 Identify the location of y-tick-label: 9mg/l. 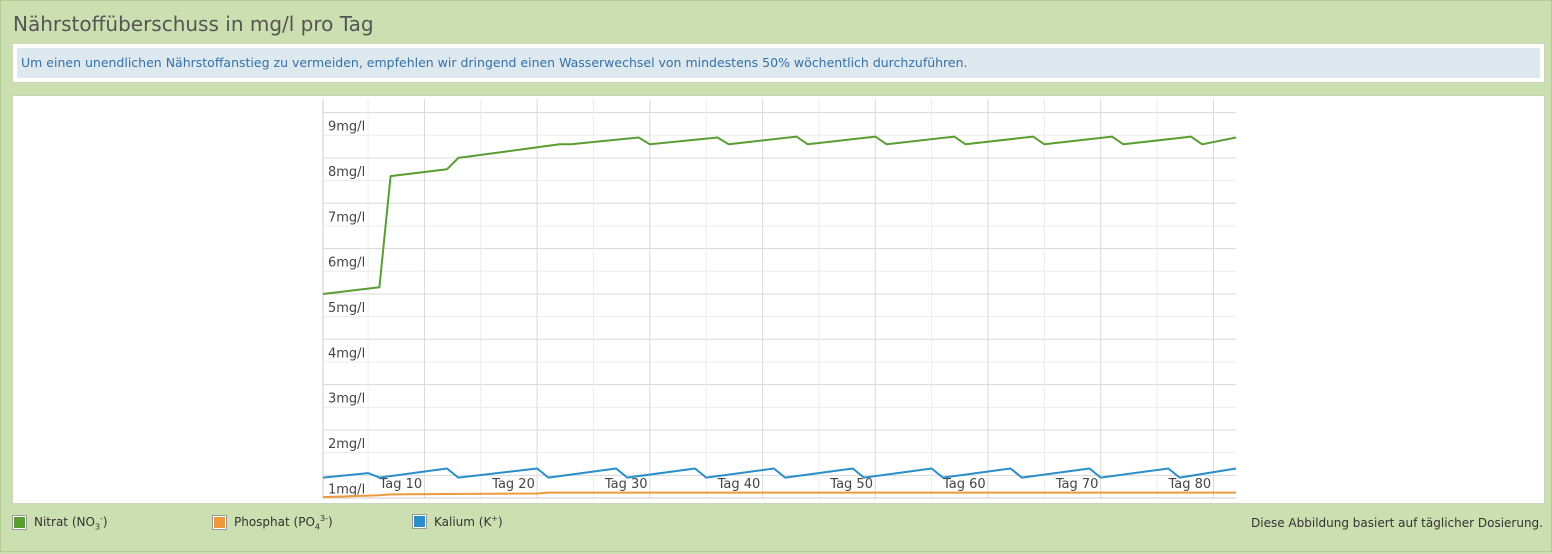
(346, 127).